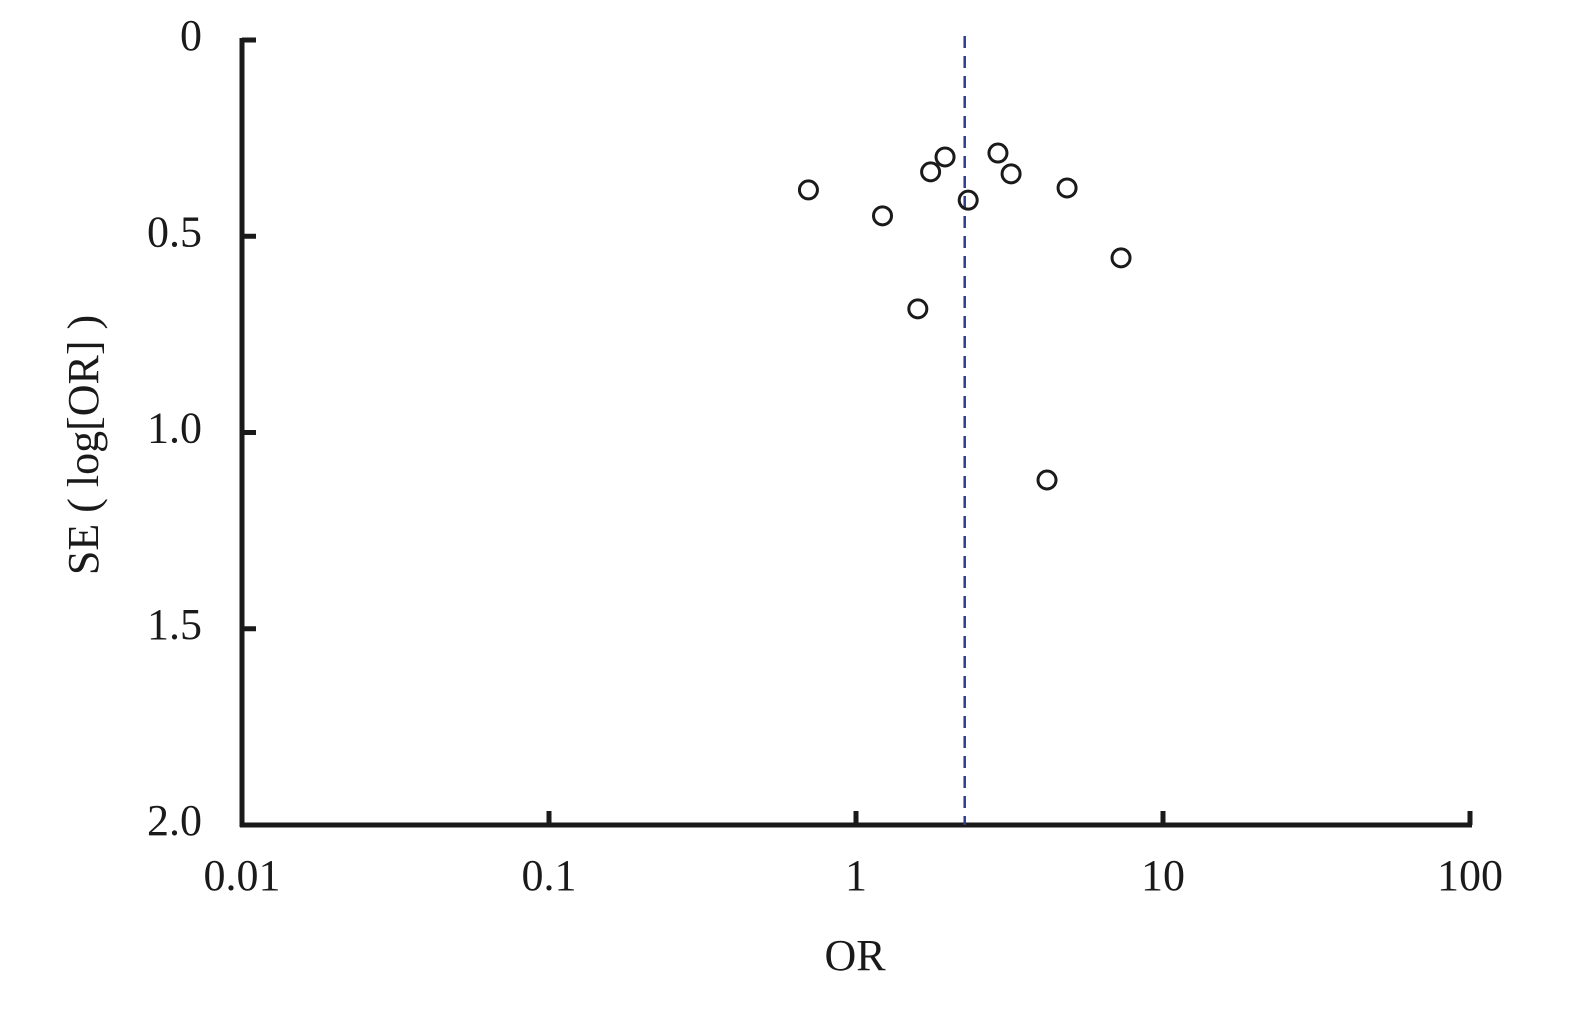 This screenshot has width=1575, height=1012. Describe the element at coordinates (191, 35) in the screenshot. I see `y-tick-label: 0` at that location.